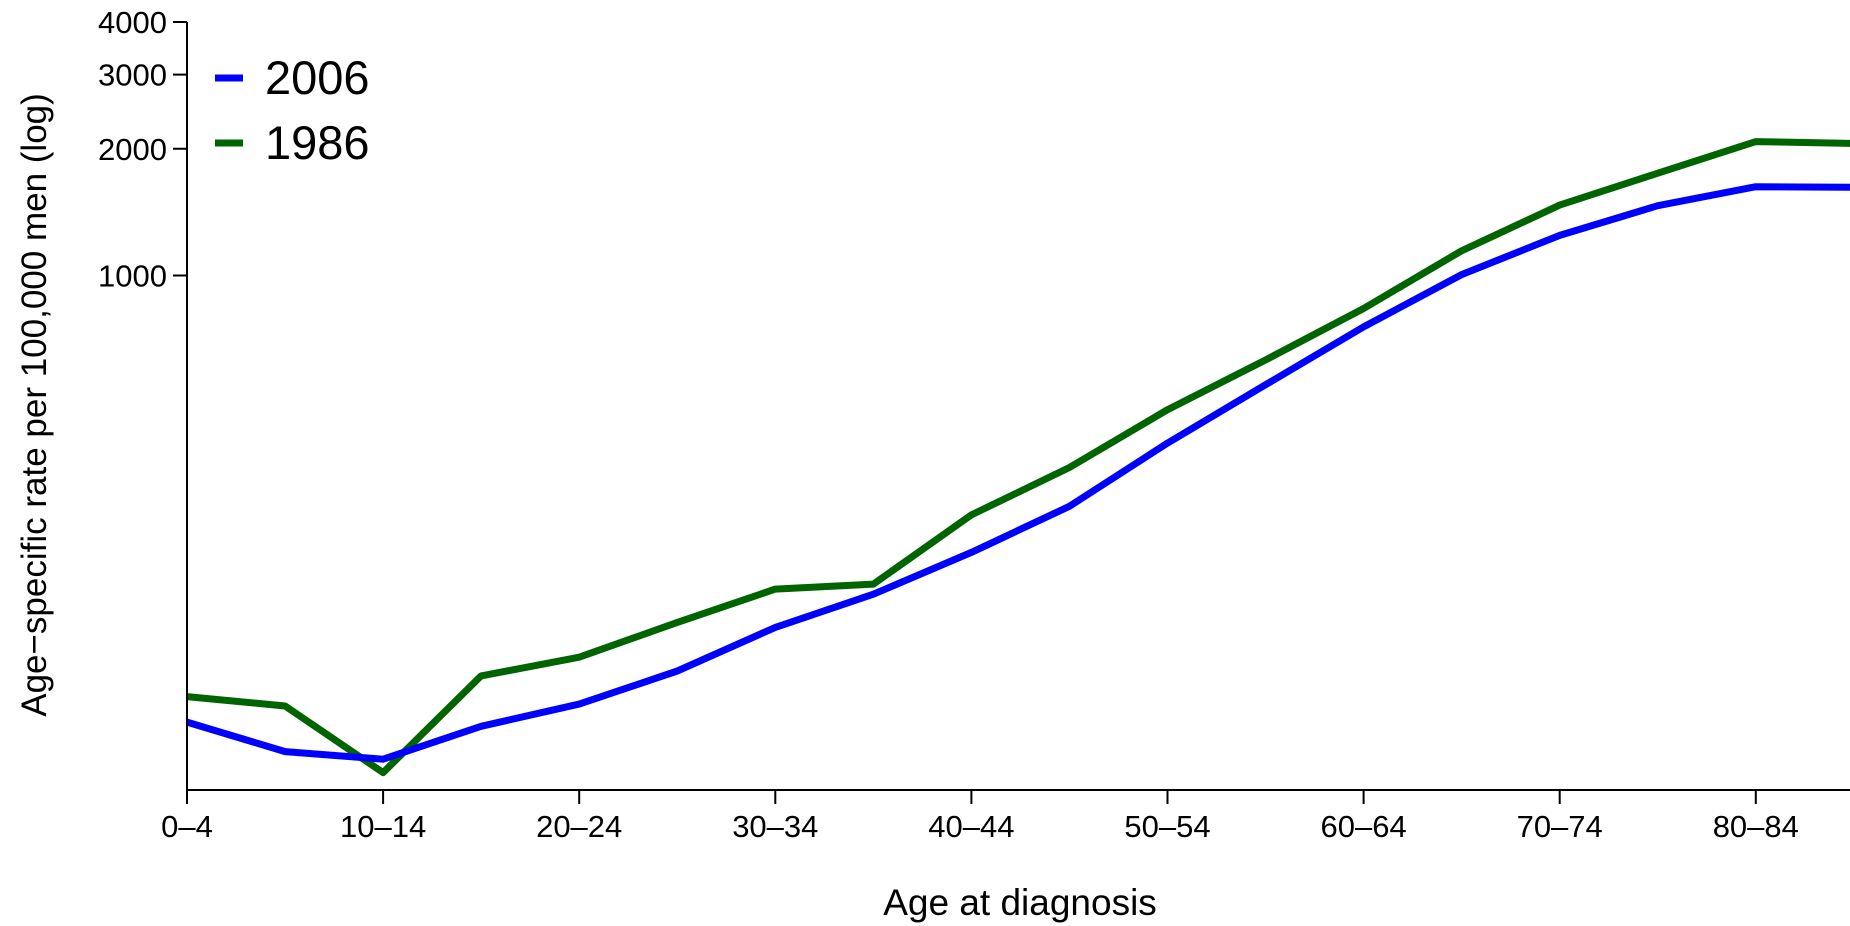 The height and width of the screenshot is (926, 1850). Describe the element at coordinates (132, 22) in the screenshot. I see `y-tick-label: 4000` at that location.